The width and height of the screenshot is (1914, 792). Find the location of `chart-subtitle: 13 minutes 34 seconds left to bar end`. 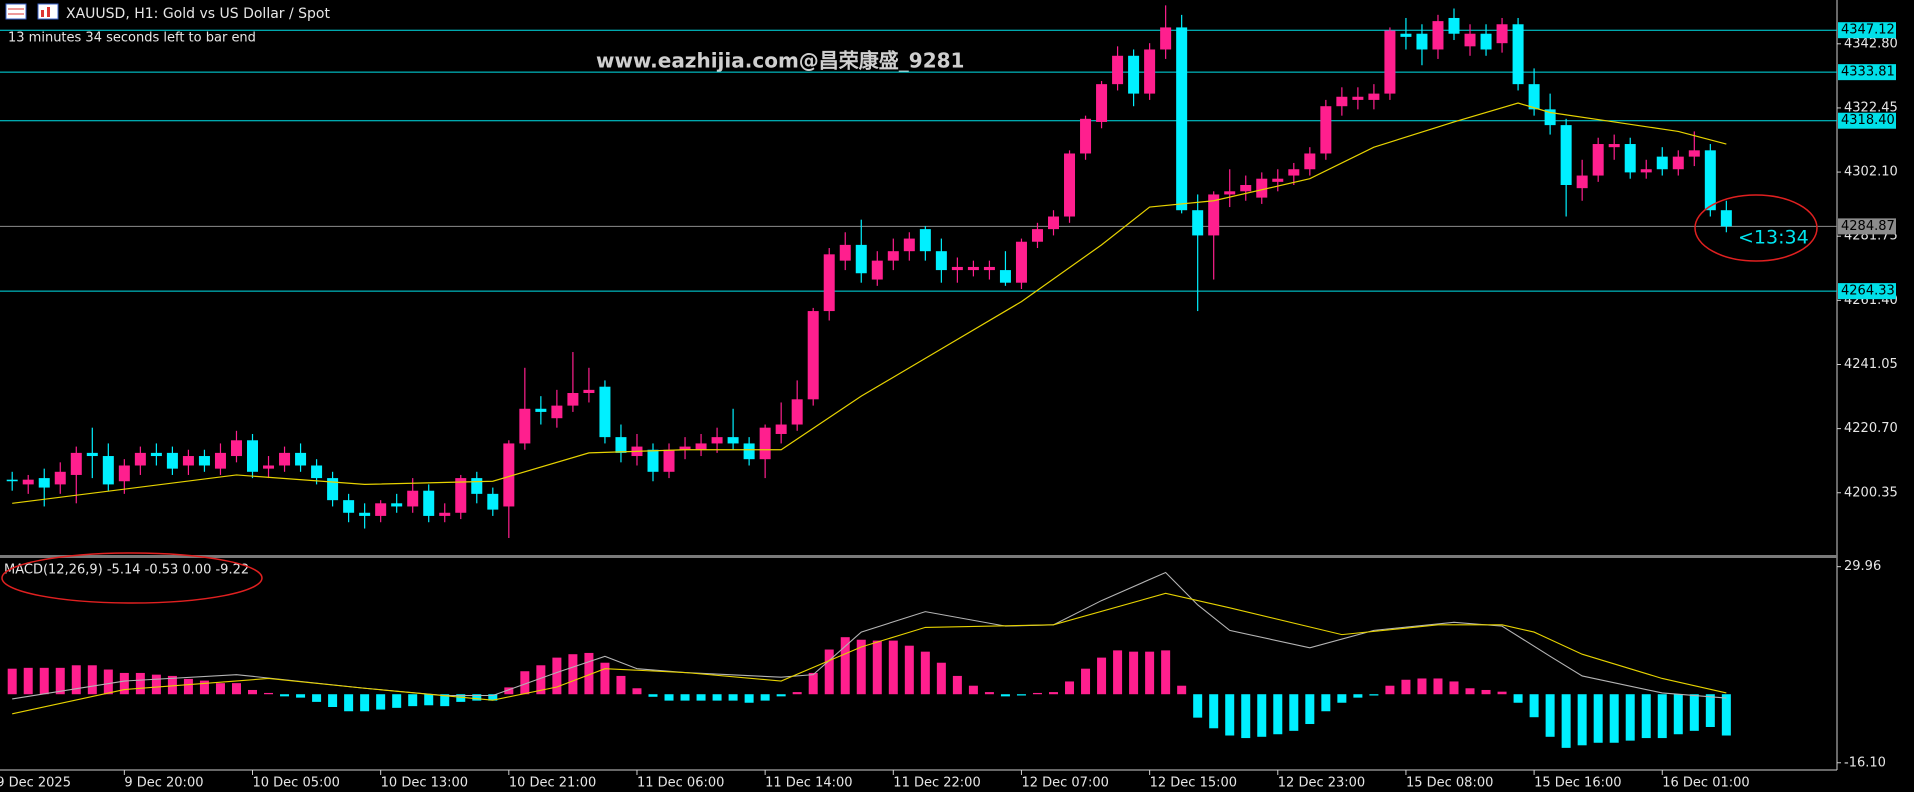

chart-subtitle: 13 minutes 34 seconds left to bar end is located at coordinates (132, 38).